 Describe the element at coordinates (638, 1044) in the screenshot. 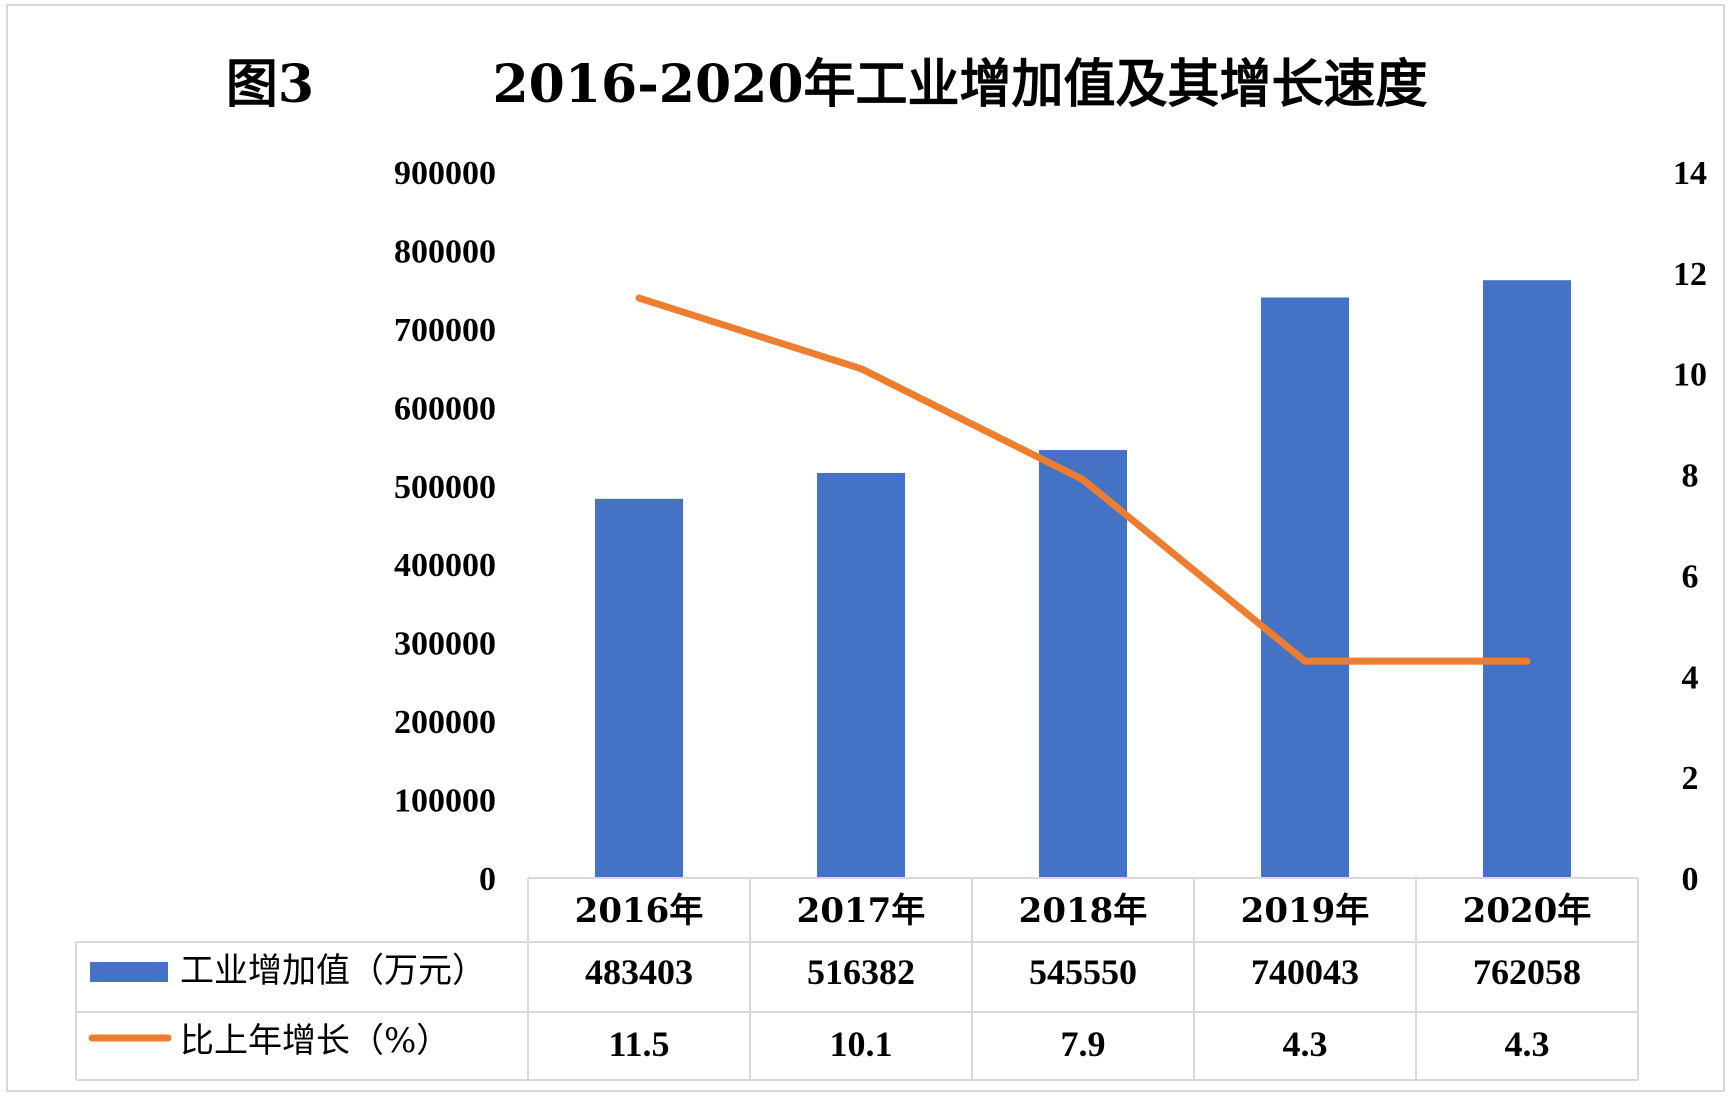

I see `table-cell-value: 11.5` at that location.